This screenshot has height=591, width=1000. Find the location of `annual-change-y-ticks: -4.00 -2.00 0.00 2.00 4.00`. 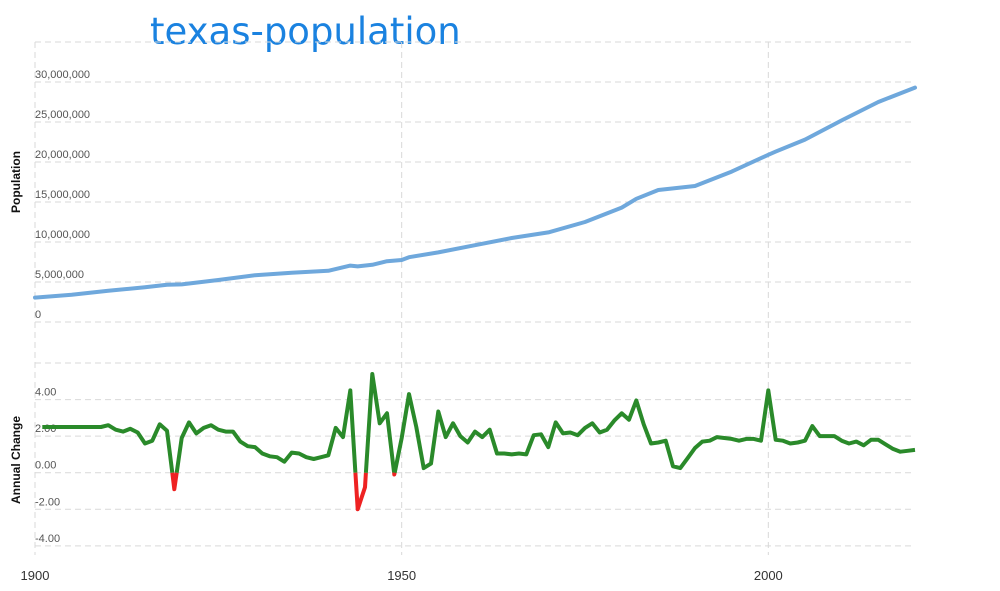

annual-change-y-ticks: -4.00 -2.00 0.00 2.00 4.00 is located at coordinates (47, 466).